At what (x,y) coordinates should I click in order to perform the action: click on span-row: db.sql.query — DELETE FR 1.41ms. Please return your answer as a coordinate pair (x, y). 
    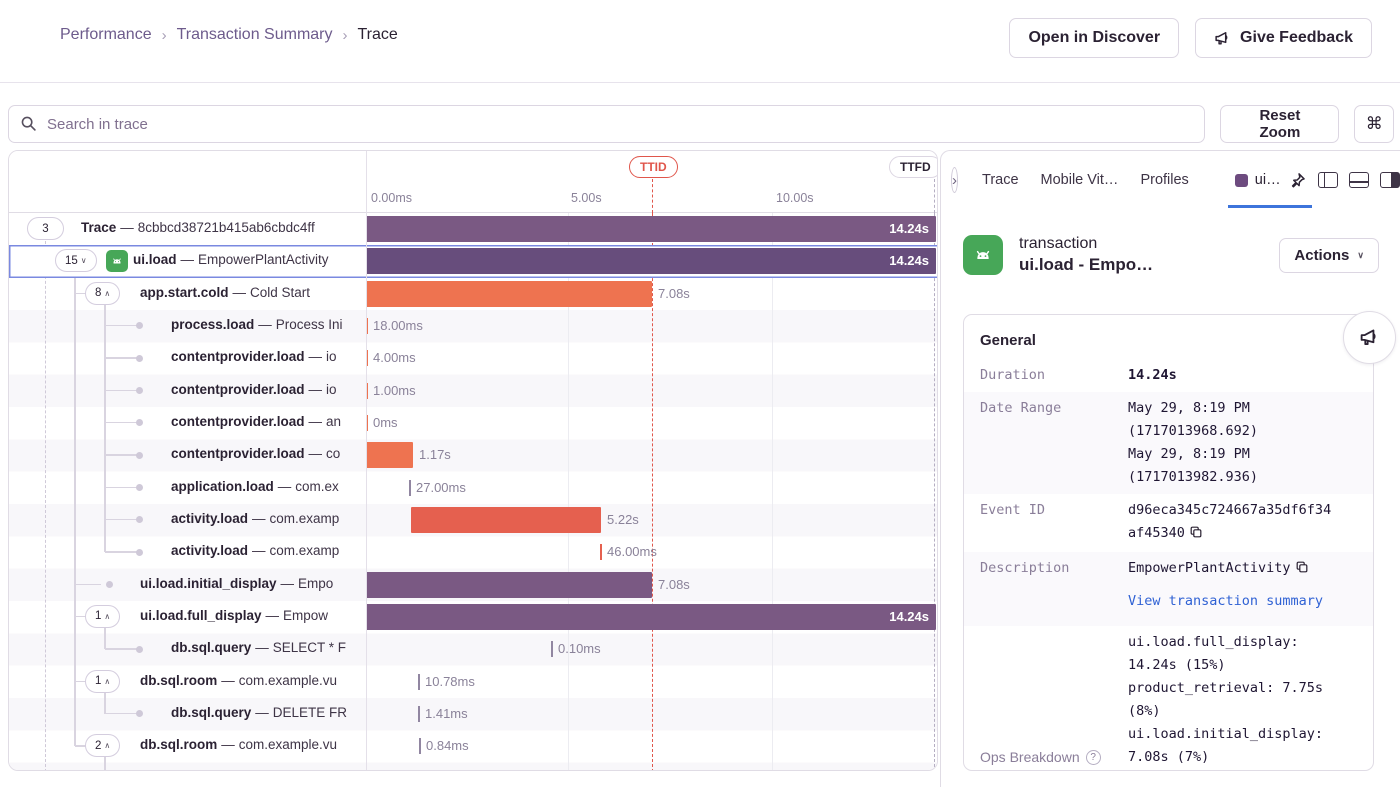
    Looking at the image, I should click on (473, 714).